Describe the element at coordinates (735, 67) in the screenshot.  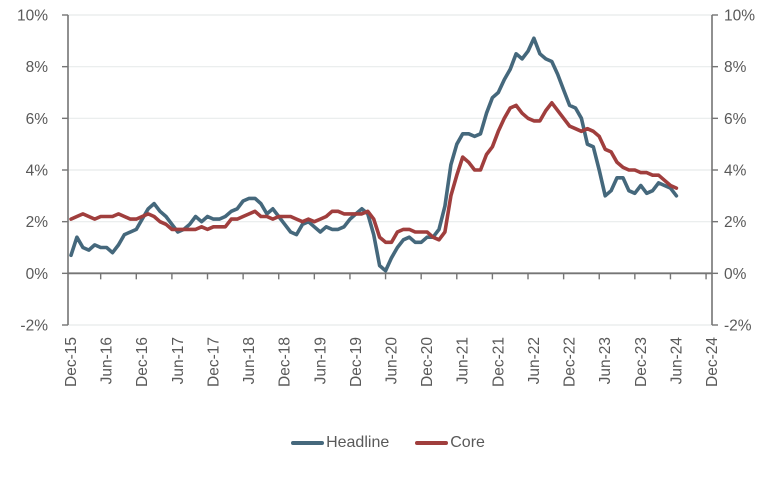
I see `y-tick-label-right: 8%` at that location.